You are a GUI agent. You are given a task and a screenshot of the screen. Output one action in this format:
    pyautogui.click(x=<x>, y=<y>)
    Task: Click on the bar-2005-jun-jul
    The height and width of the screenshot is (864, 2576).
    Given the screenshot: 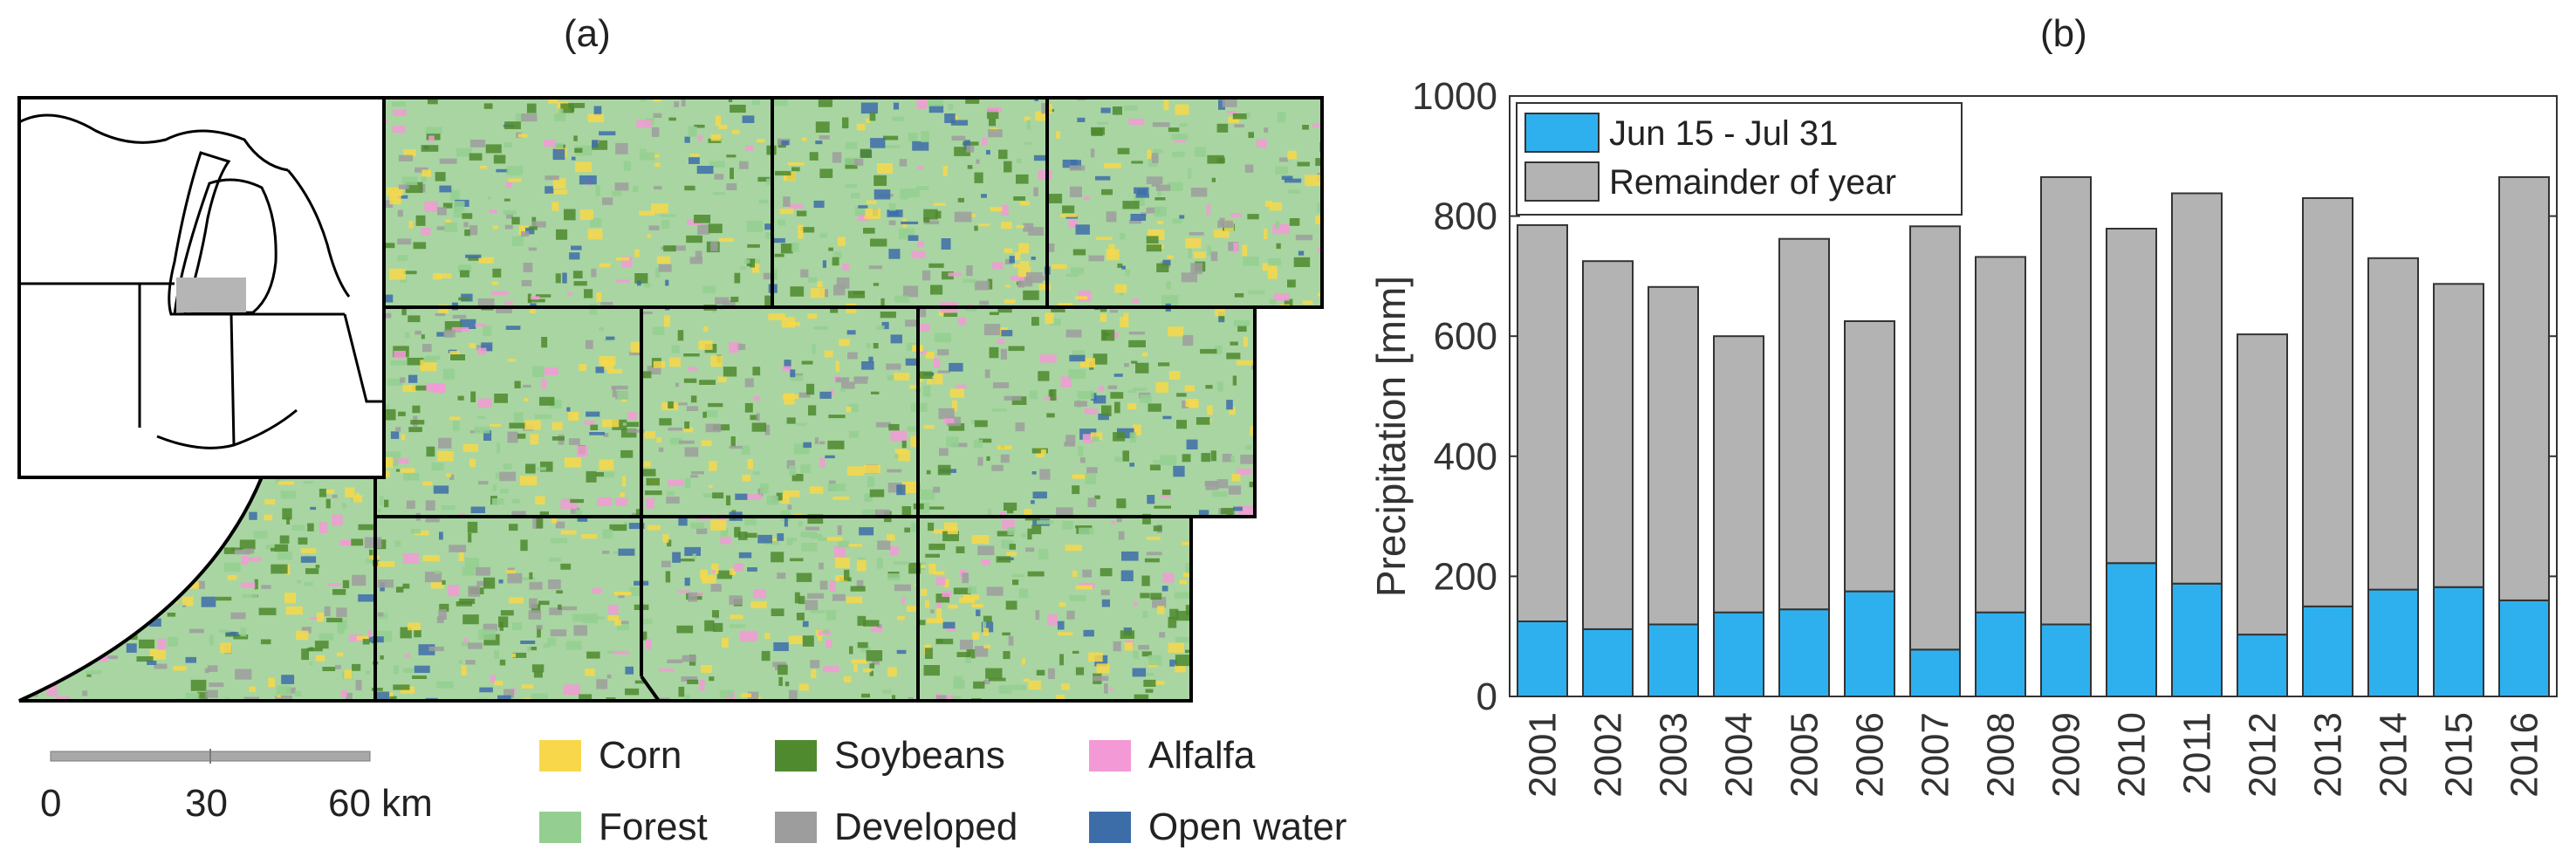 What is the action you would take?
    pyautogui.click(x=1804, y=653)
    